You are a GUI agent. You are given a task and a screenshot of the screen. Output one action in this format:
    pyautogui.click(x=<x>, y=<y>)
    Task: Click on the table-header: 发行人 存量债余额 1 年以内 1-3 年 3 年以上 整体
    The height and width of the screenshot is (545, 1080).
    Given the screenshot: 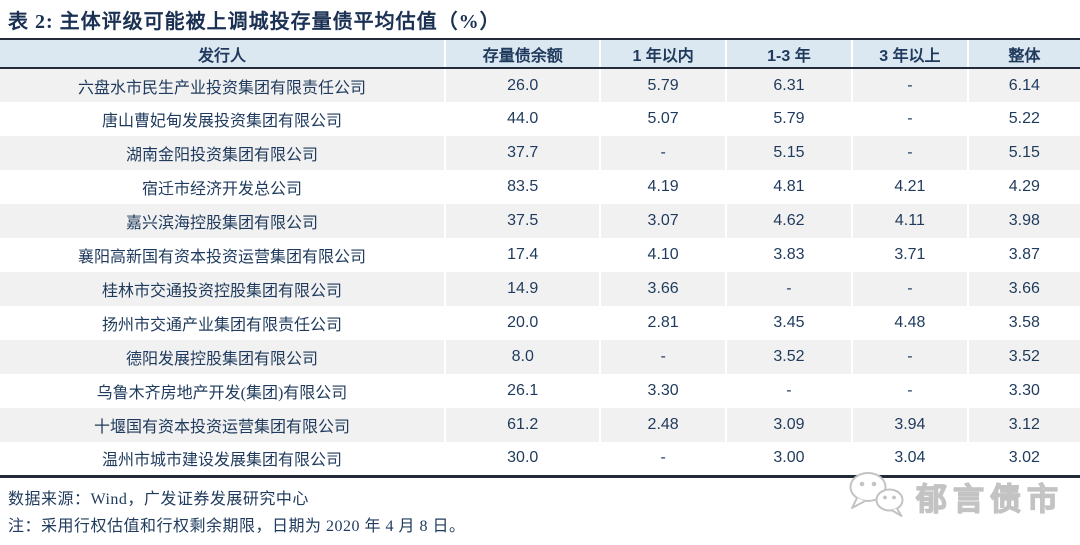 What is the action you would take?
    pyautogui.click(x=540, y=54)
    